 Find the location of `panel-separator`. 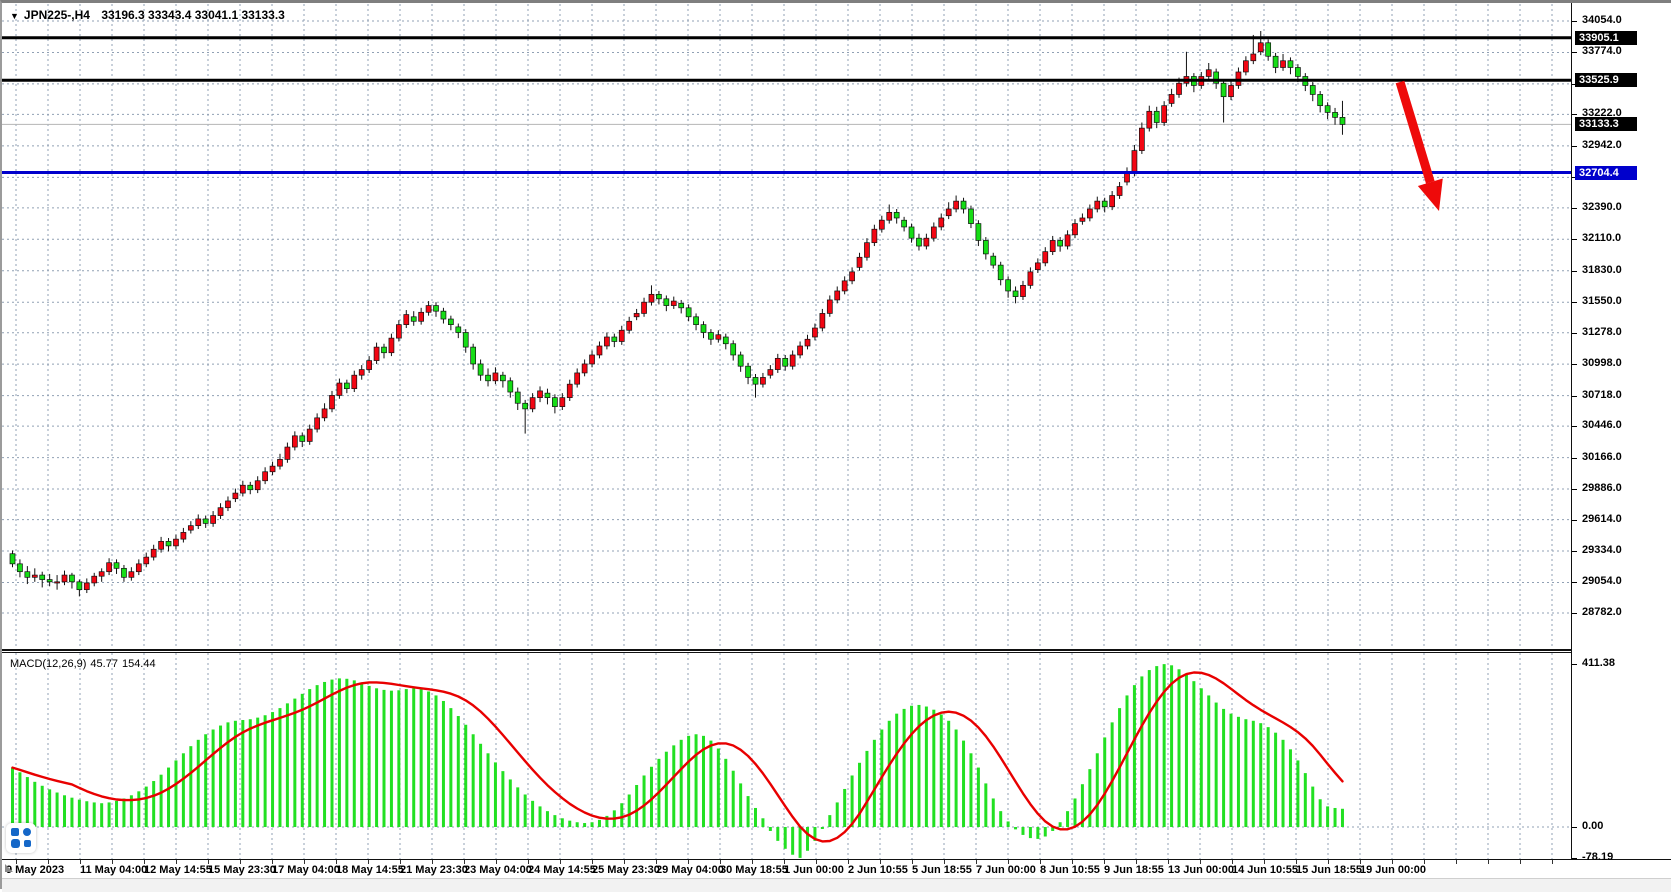

panel-separator is located at coordinates (836, 651).